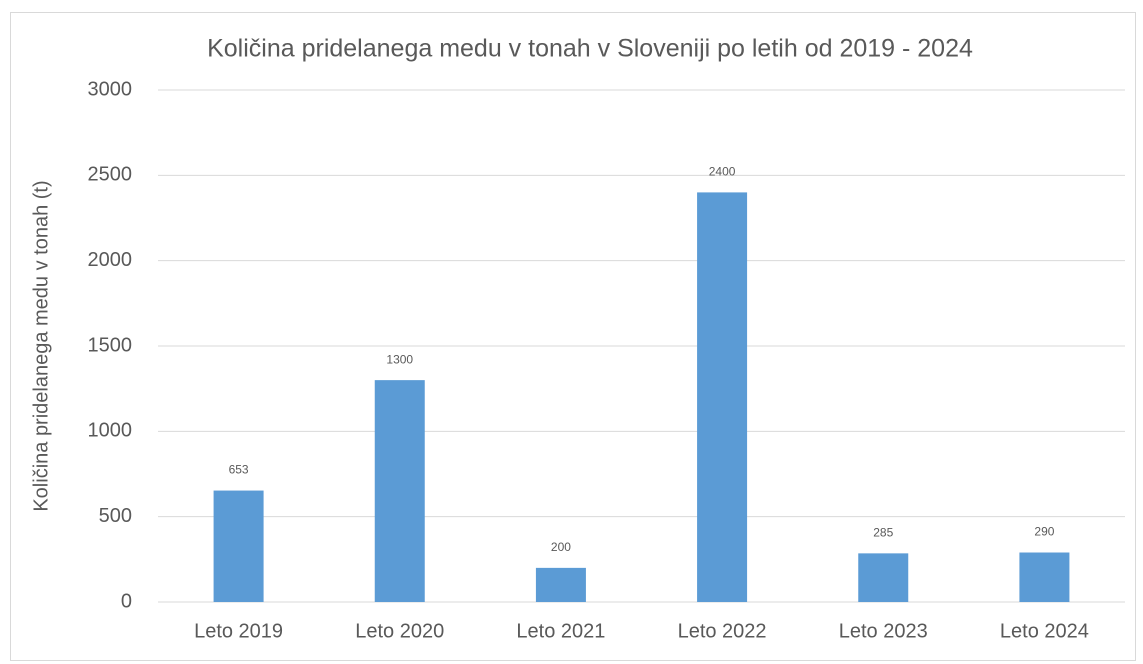 This screenshot has height=664, width=1143. I want to click on x-tick-label: Leto 2019, so click(238, 631).